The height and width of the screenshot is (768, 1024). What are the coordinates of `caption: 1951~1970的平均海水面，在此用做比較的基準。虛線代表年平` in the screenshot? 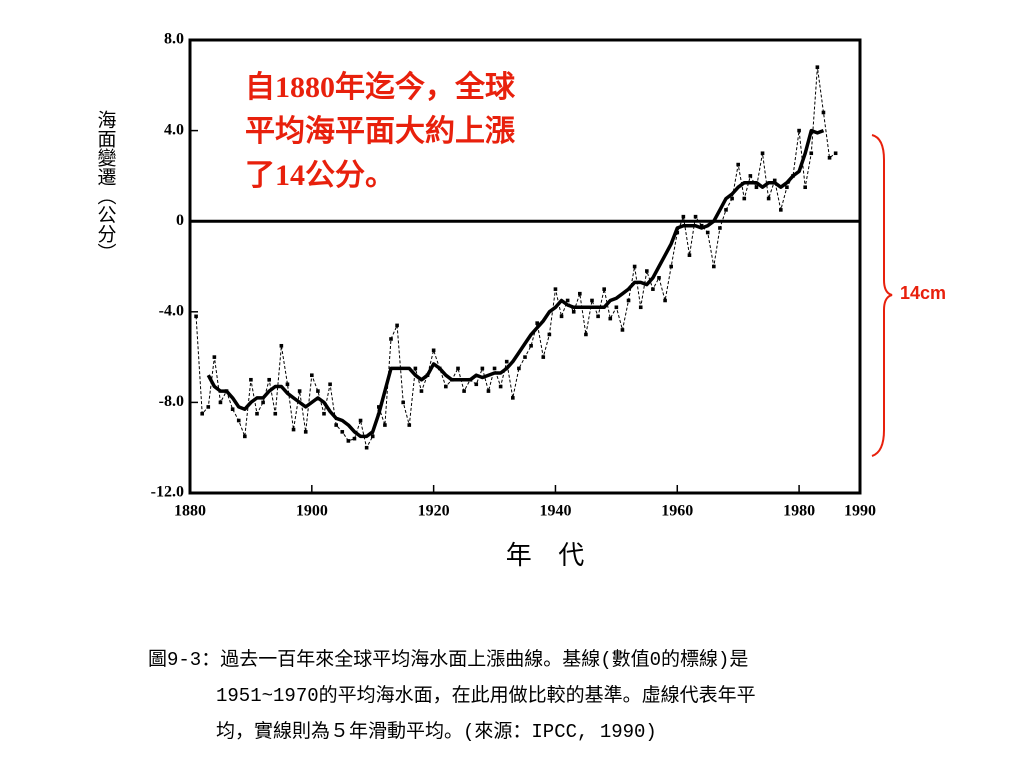 It's located at (486, 695).